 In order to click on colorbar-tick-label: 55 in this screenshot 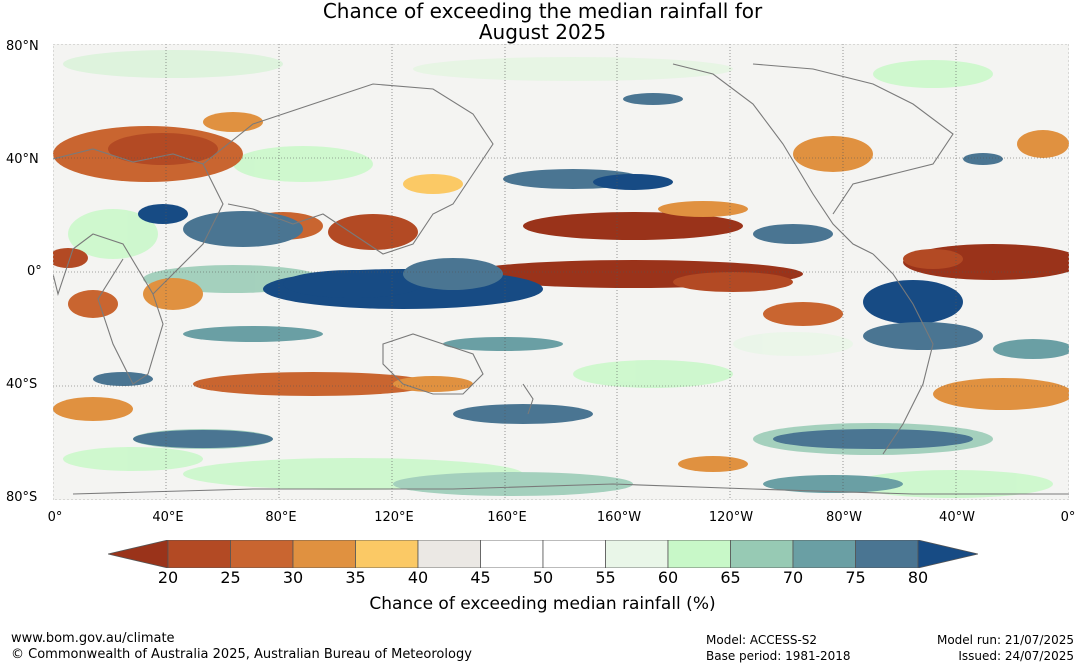, I will do `click(605, 577)`.